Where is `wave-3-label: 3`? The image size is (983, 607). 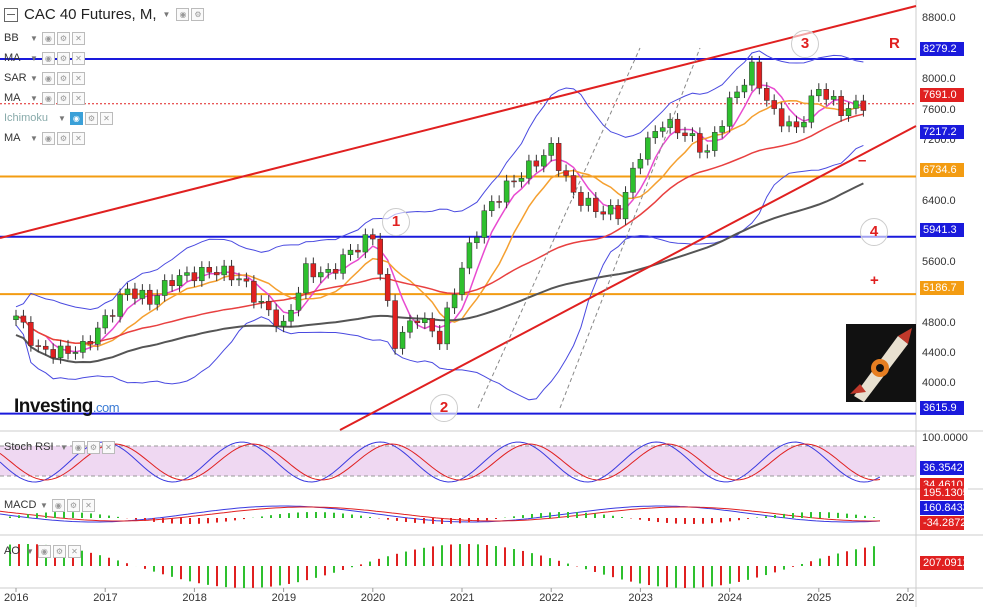
wave-3-label: 3 is located at coordinates (805, 44).